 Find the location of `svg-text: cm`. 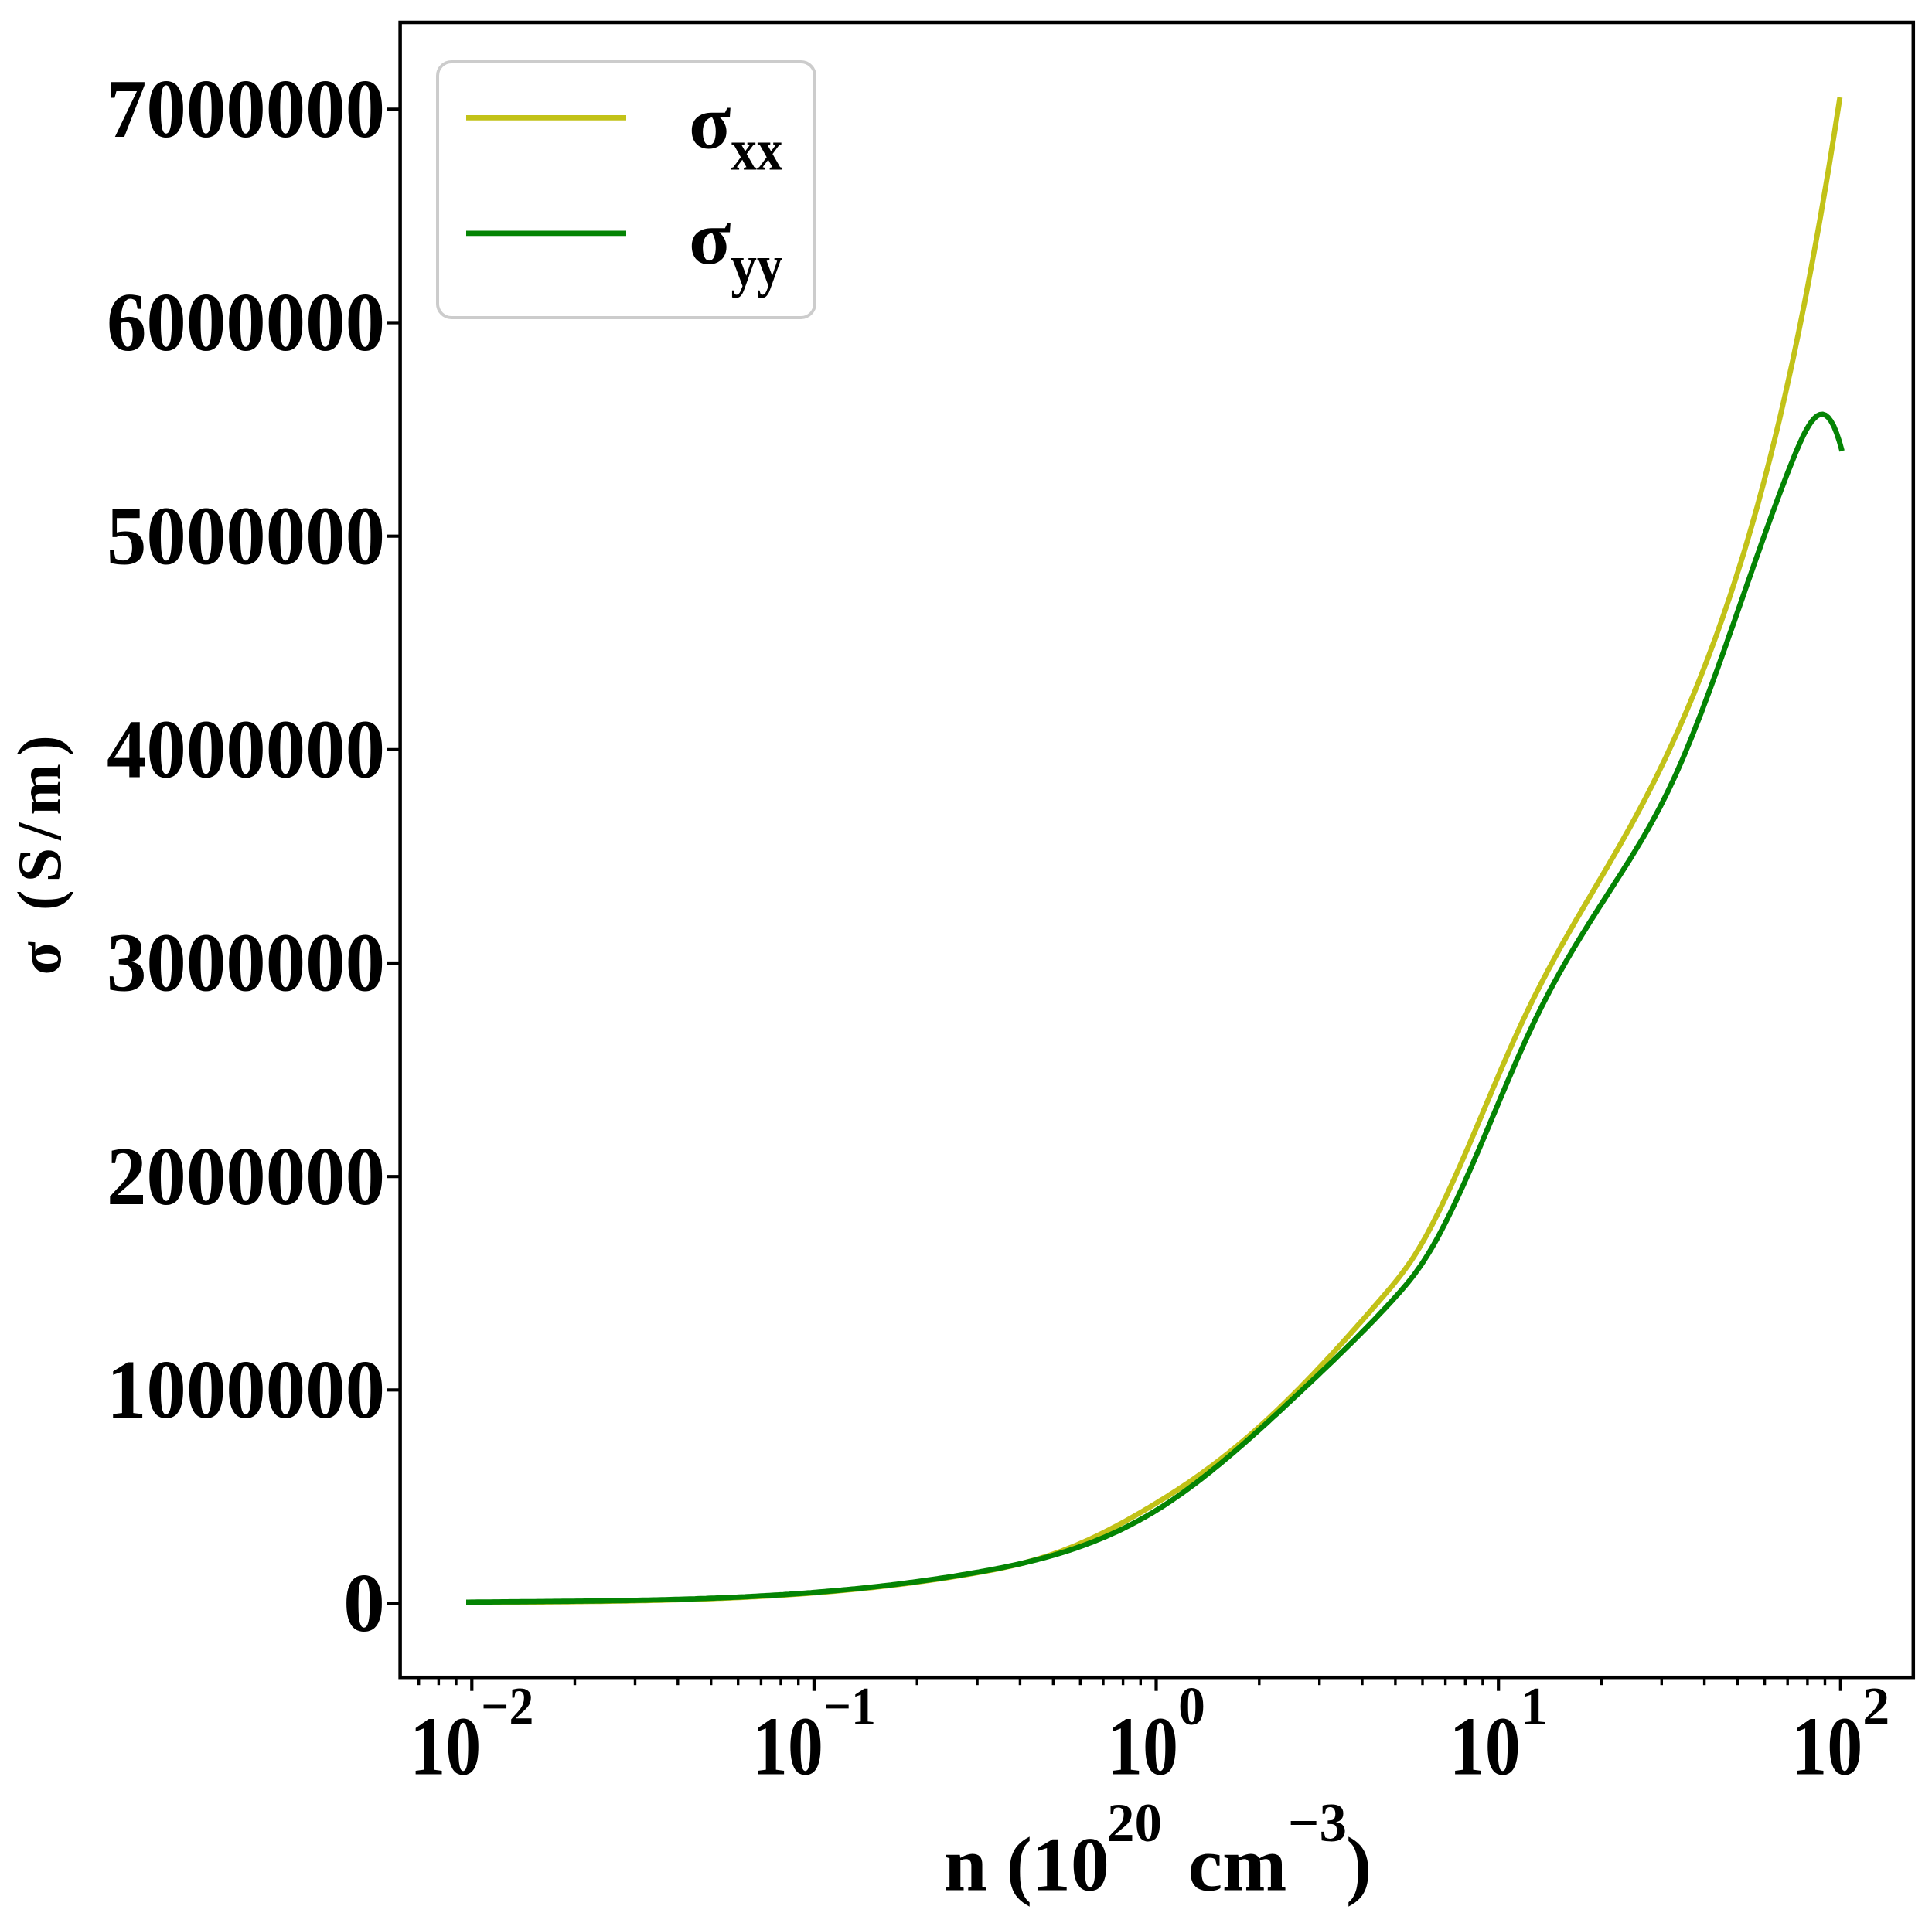

svg-text: cm is located at coordinates (1237, 1865).